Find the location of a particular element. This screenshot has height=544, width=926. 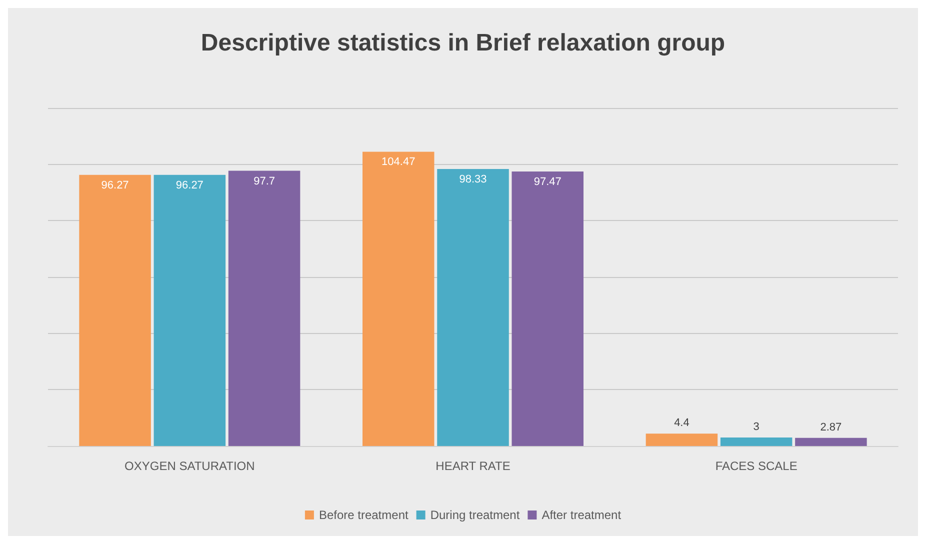

legend-label: During treatment is located at coordinates (475, 515).